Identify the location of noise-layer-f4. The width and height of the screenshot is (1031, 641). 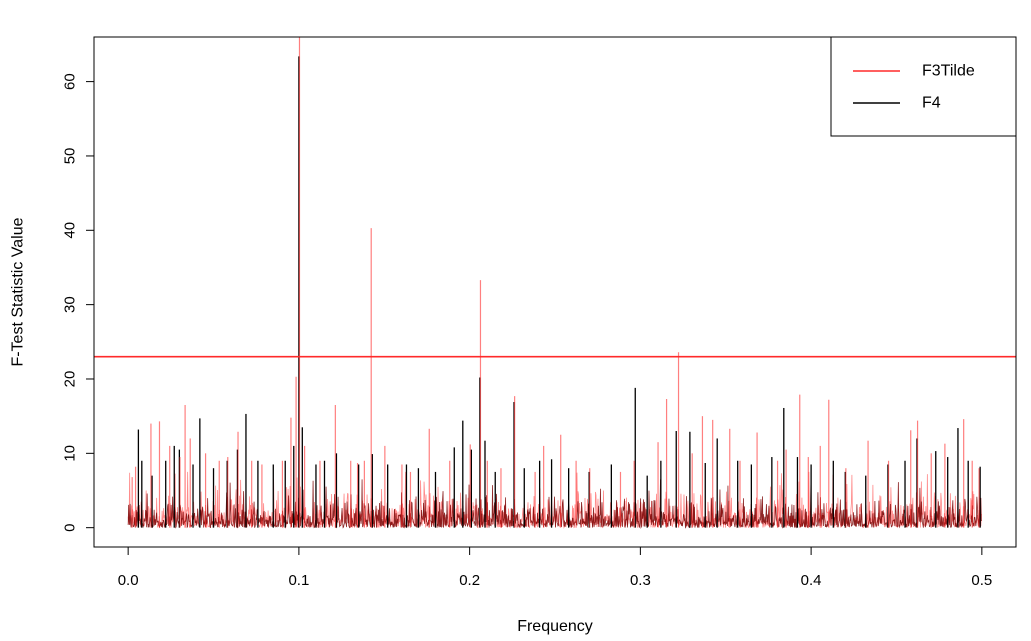
(554, 504).